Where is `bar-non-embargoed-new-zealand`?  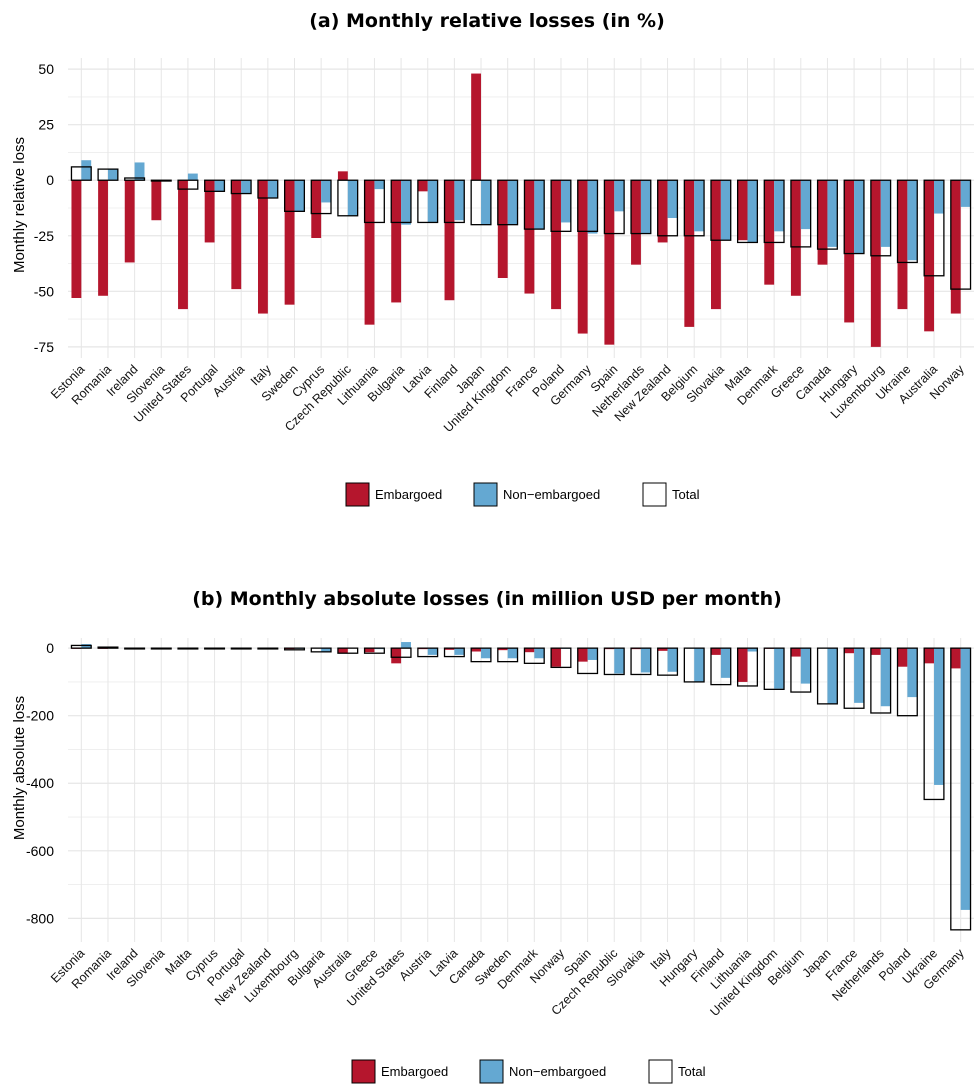 bar-non-embargoed-new-zealand is located at coordinates (672, 199).